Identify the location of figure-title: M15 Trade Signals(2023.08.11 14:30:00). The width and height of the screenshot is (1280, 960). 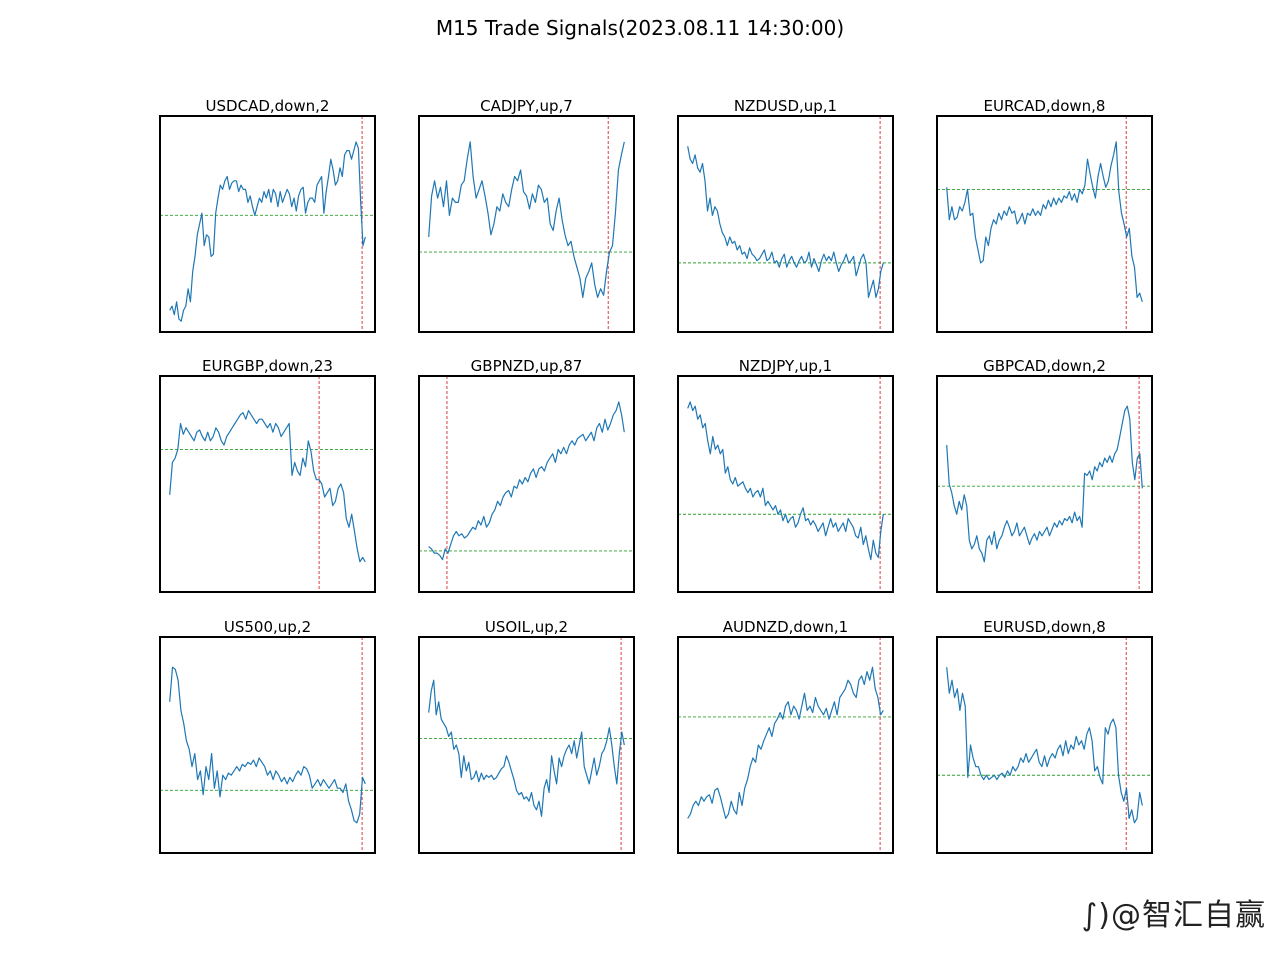
(640, 28).